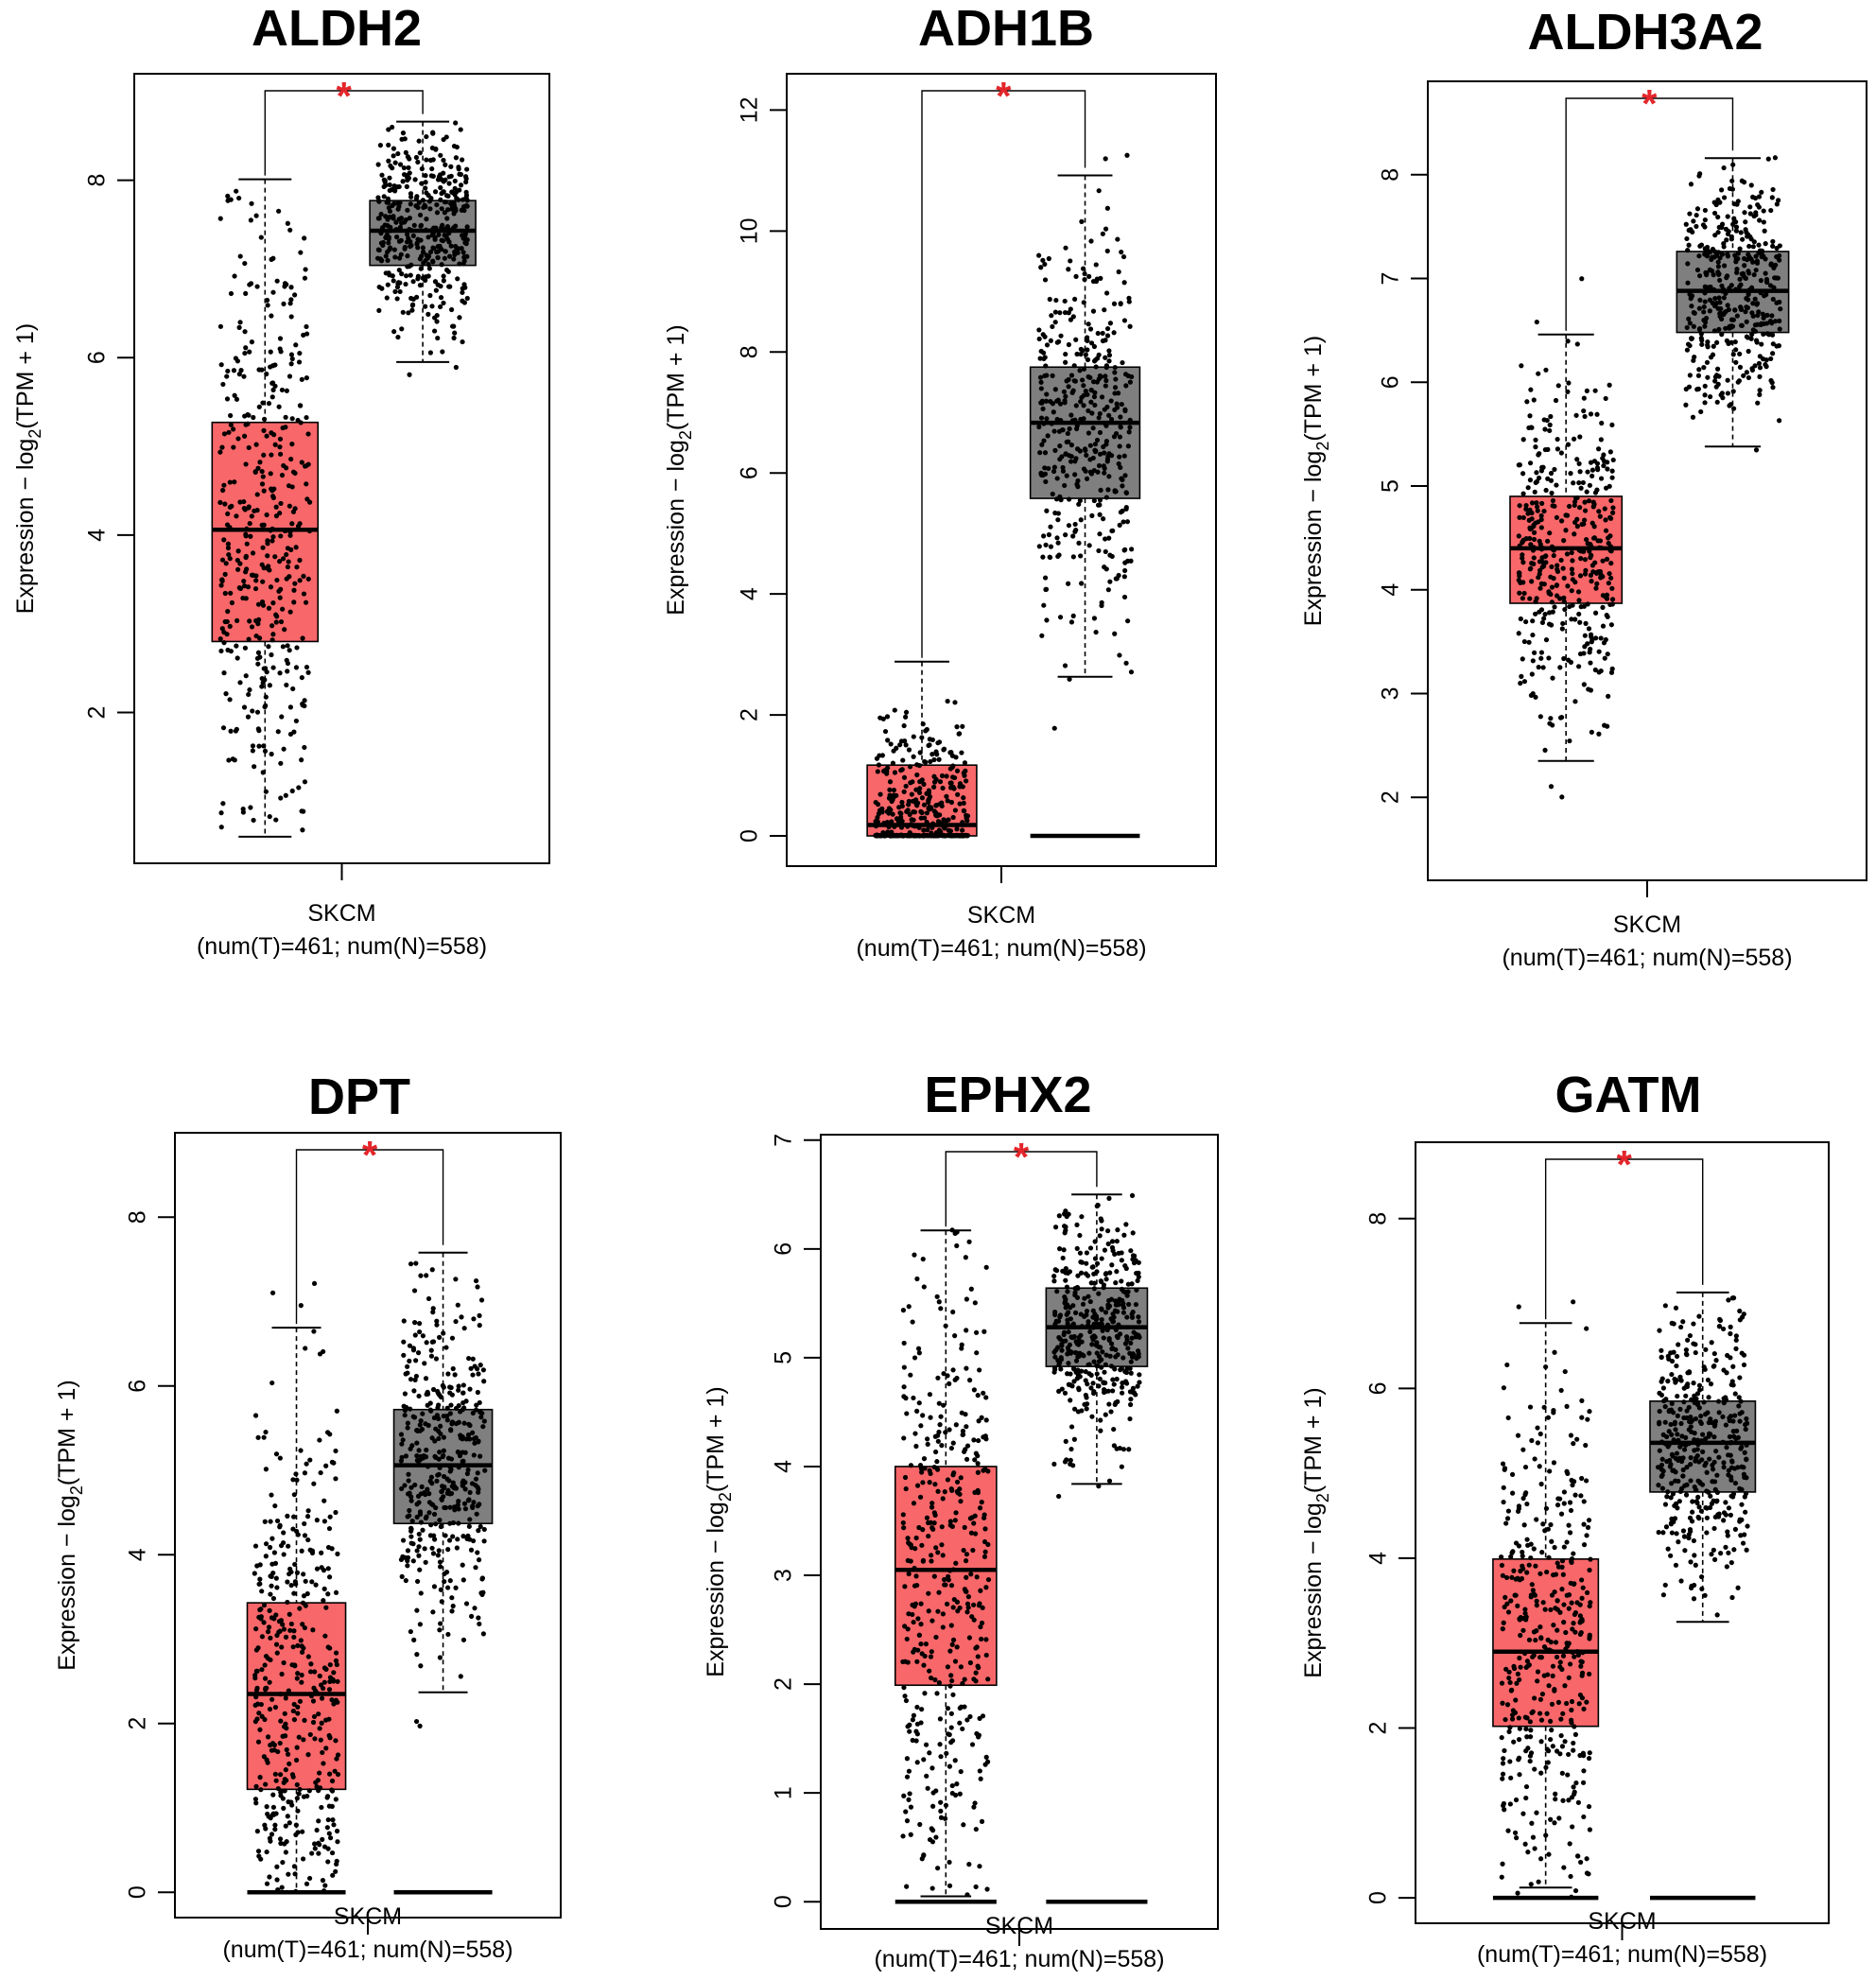  Describe the element at coordinates (1391, 590) in the screenshot. I see `y-tick-label: 4` at that location.